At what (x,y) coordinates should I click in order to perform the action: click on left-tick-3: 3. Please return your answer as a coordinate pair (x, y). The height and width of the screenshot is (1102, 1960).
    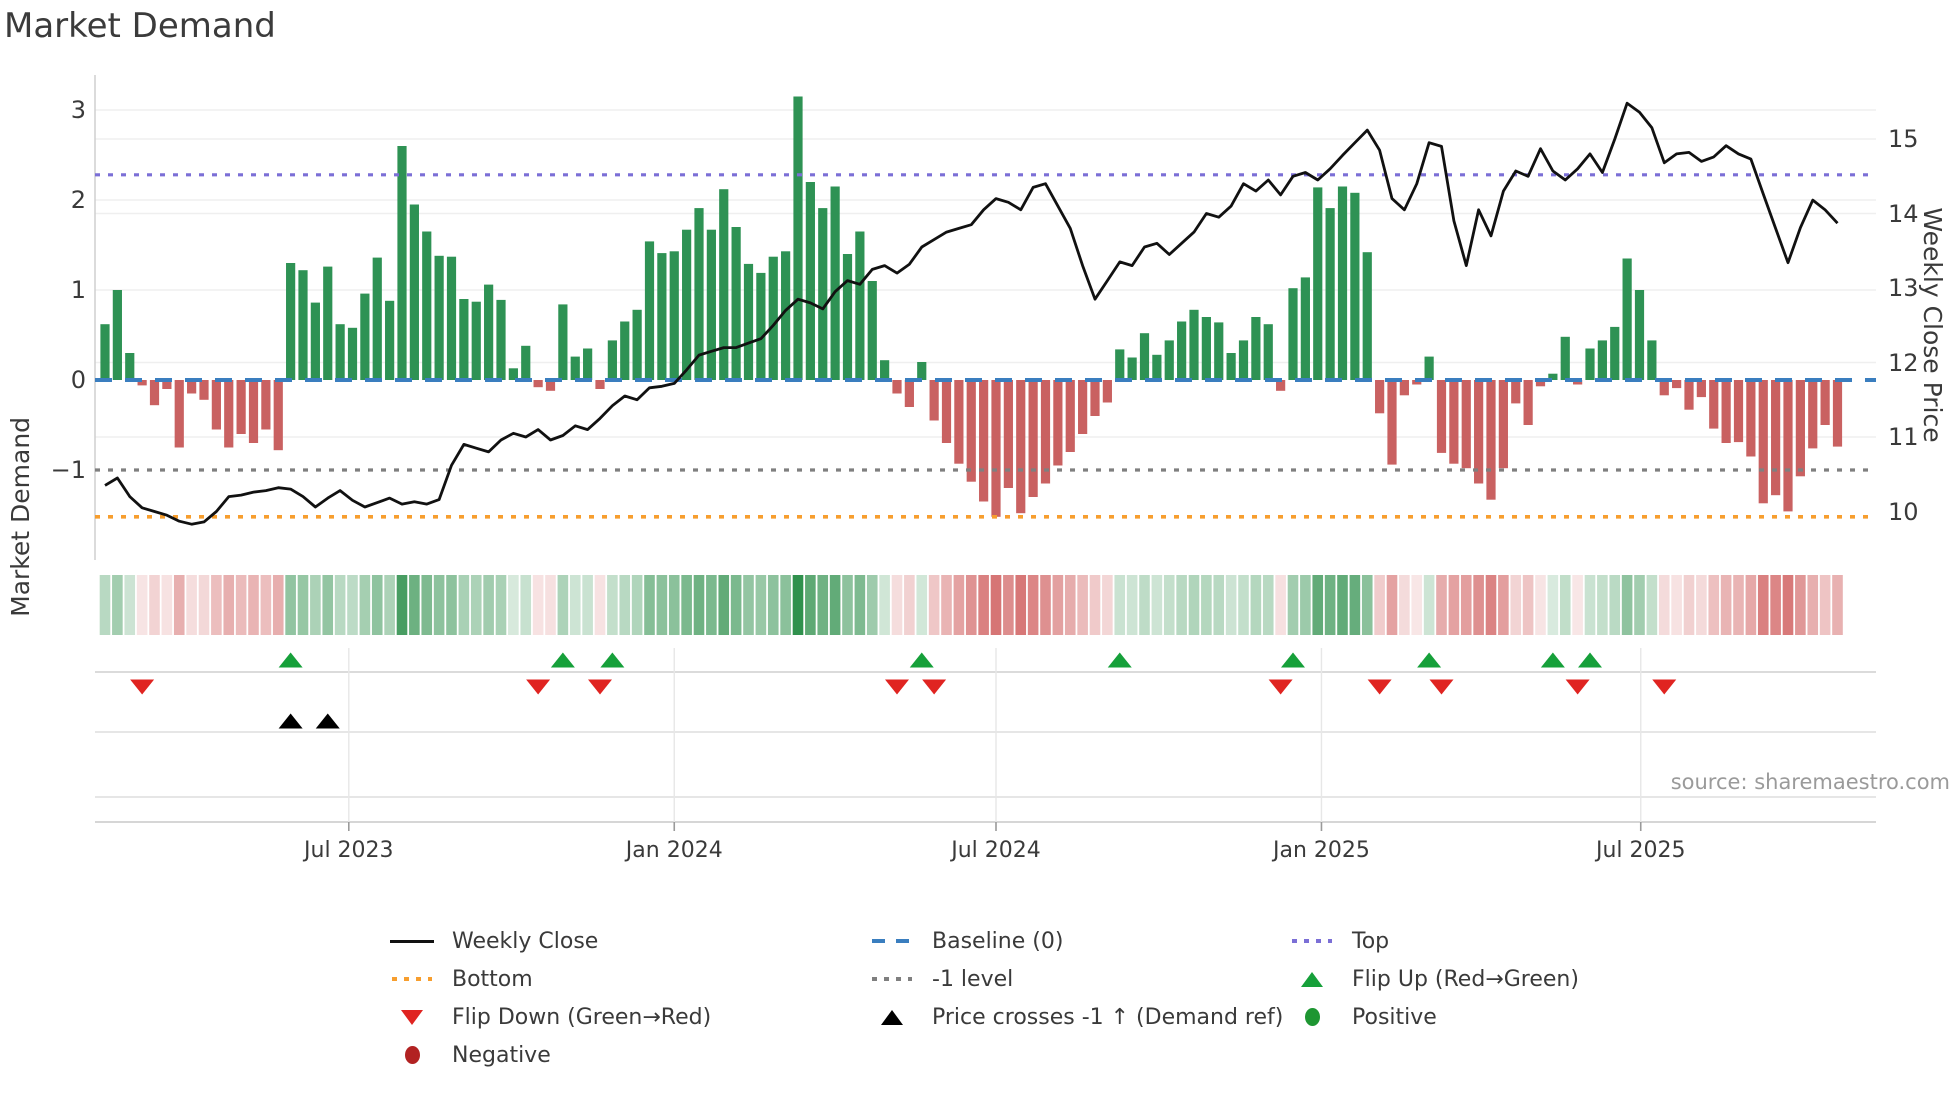
    Looking at the image, I should click on (78, 110).